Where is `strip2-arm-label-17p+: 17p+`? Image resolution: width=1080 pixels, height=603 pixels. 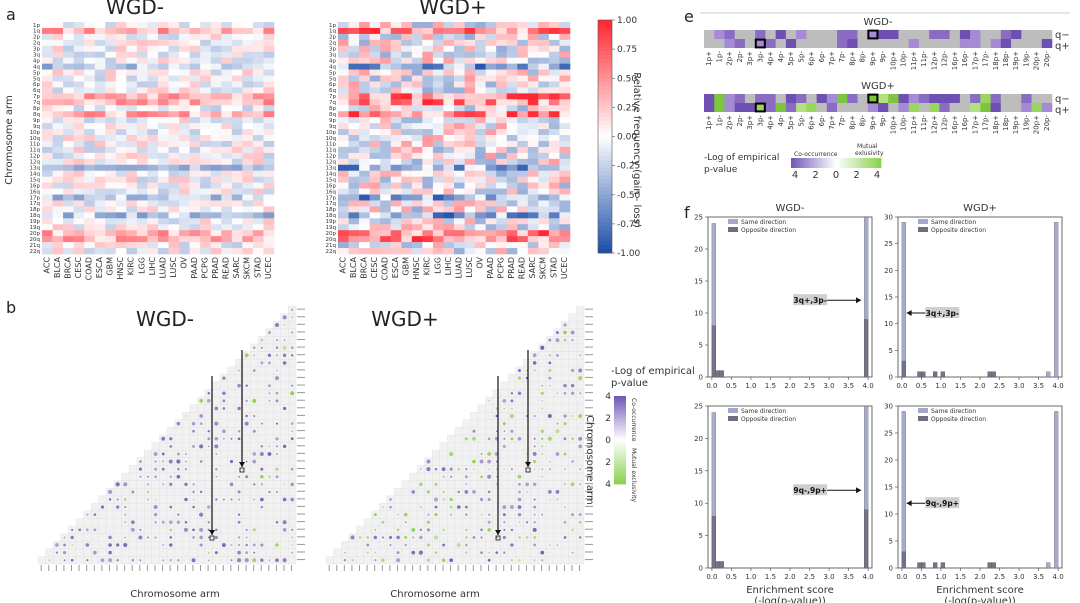
strip2-arm-label-17p+: 17p+ is located at coordinates (975, 124).